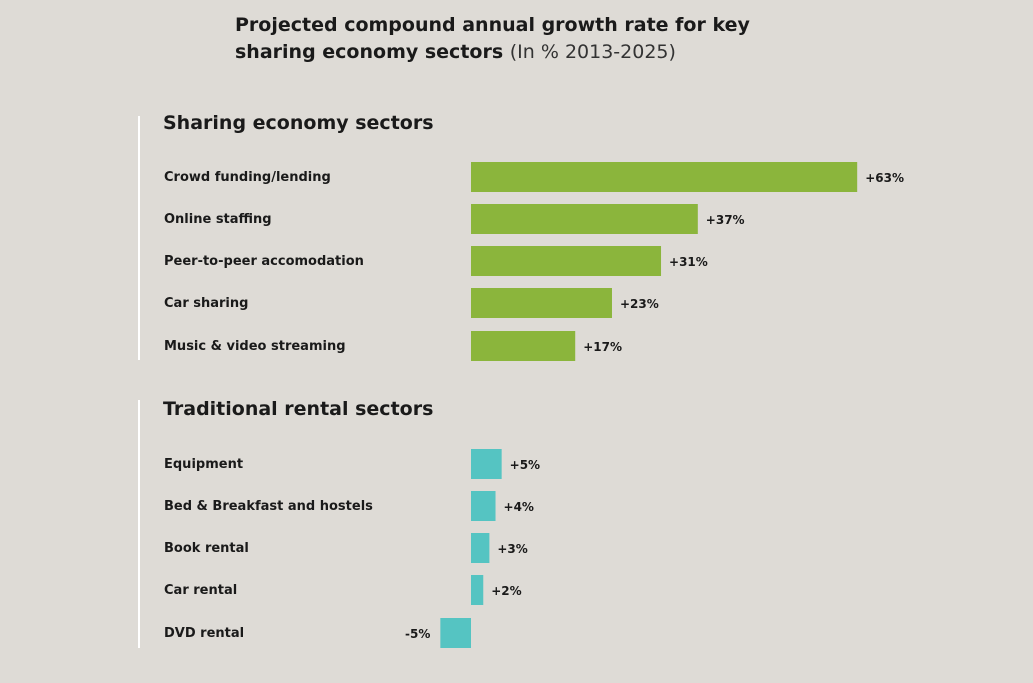  Describe the element at coordinates (139, 238) in the screenshot. I see `sharing-section-divider` at that location.